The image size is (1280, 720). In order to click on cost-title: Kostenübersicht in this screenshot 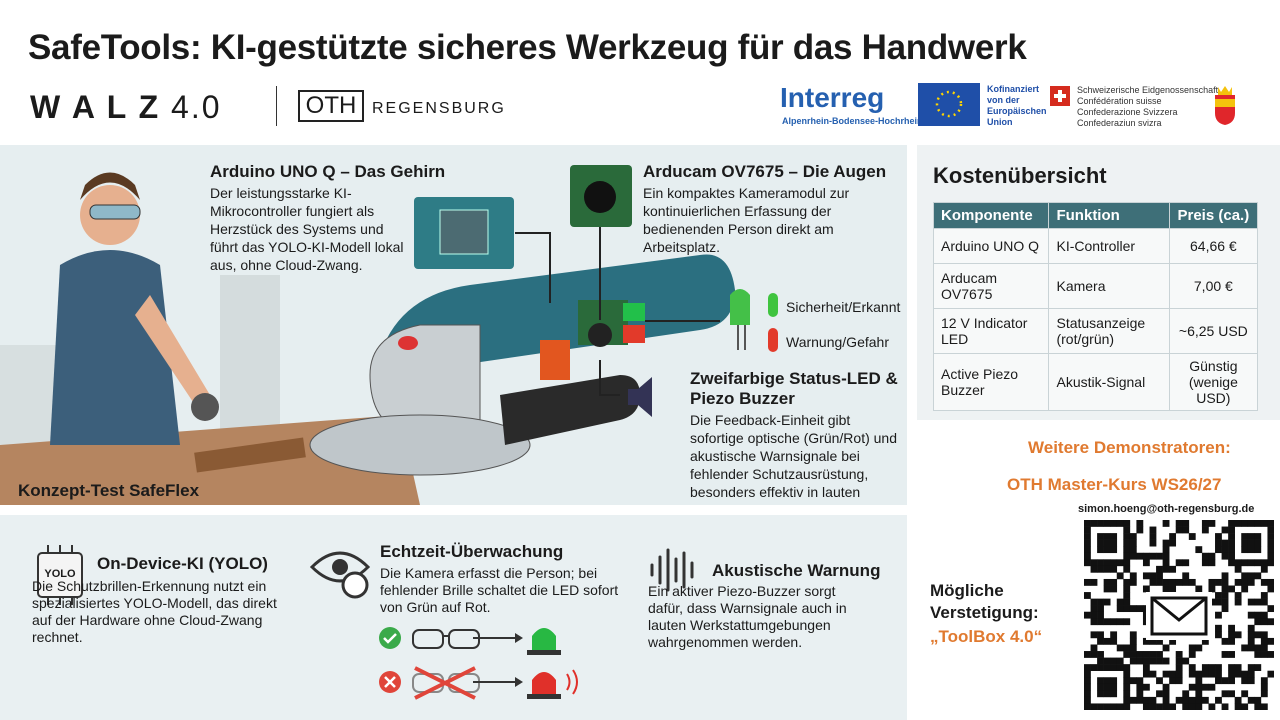, I will do `click(1020, 175)`.